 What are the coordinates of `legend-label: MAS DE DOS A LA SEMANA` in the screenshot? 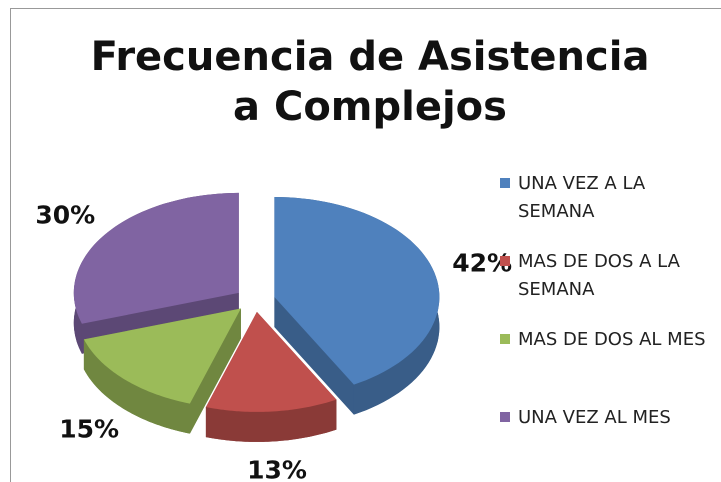 It's located at (599, 275).